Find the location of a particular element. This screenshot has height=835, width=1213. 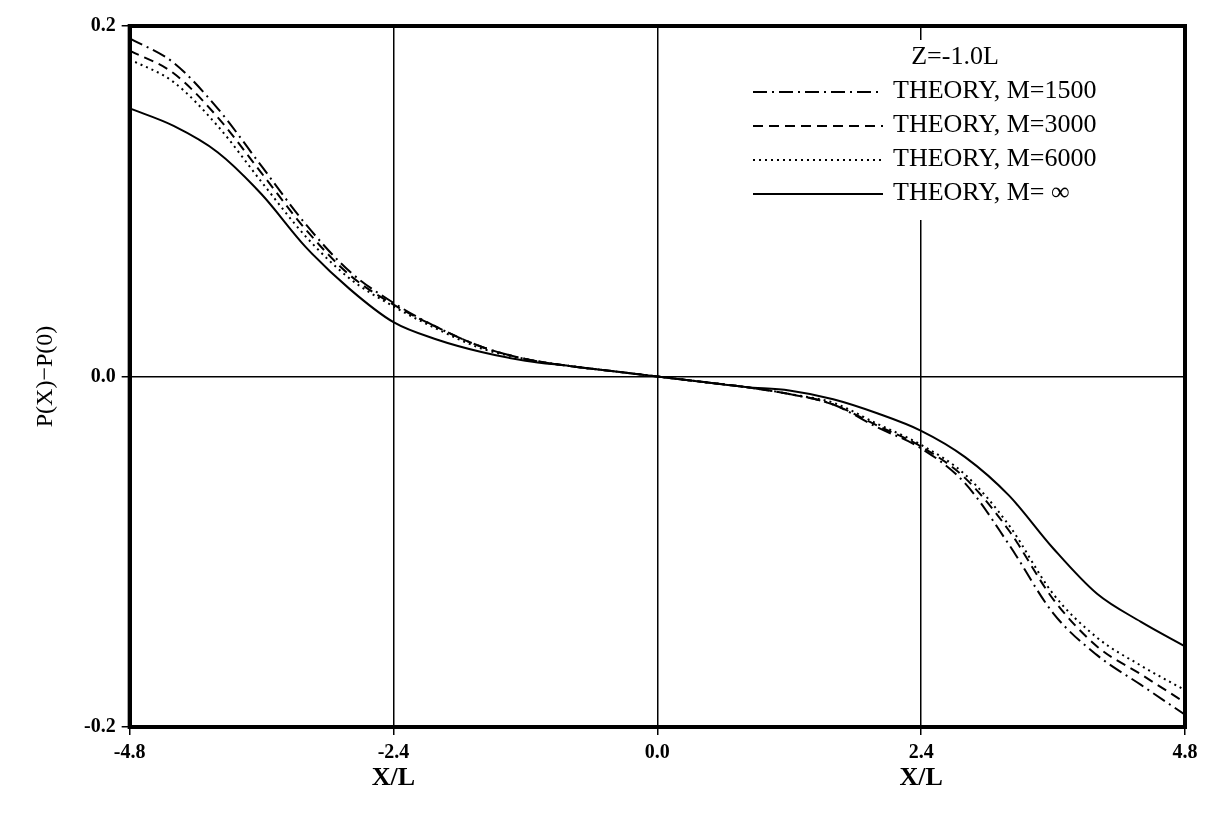

legend-title: Z=-1.0L is located at coordinates (955, 55).